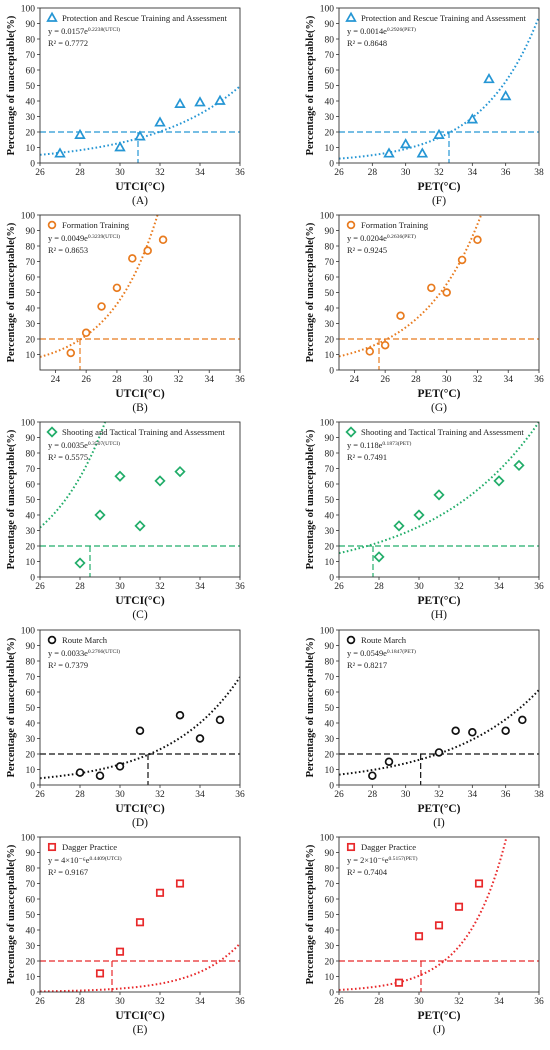  What do you see at coordinates (140, 823) in the screenshot?
I see `panel-label: (D)` at bounding box center [140, 823].